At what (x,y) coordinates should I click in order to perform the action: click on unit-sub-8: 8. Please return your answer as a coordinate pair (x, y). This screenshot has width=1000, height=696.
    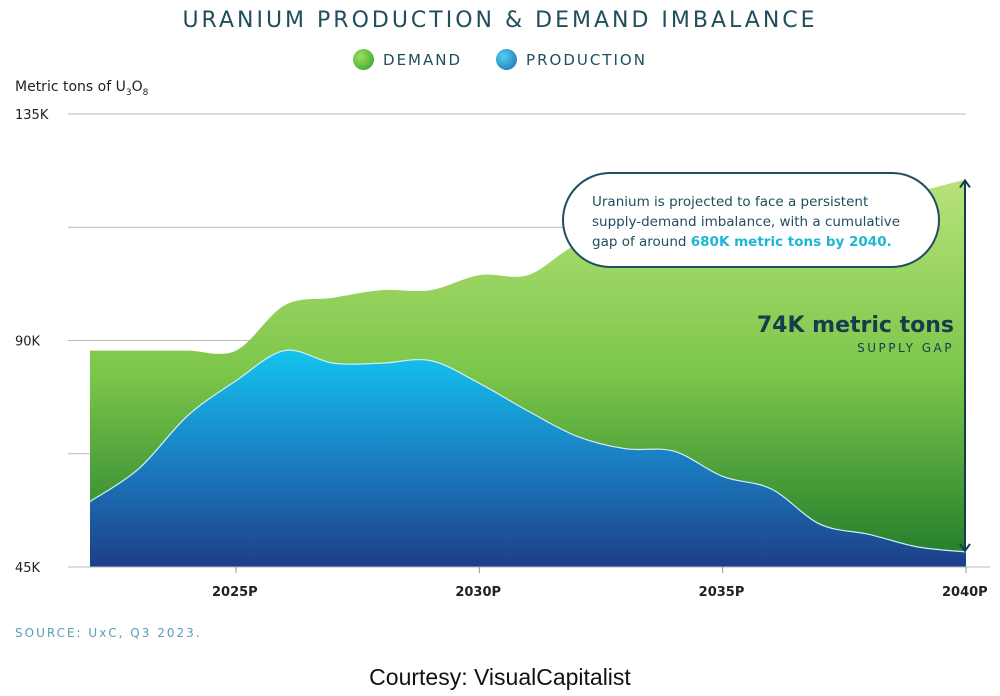
    Looking at the image, I should click on (145, 92).